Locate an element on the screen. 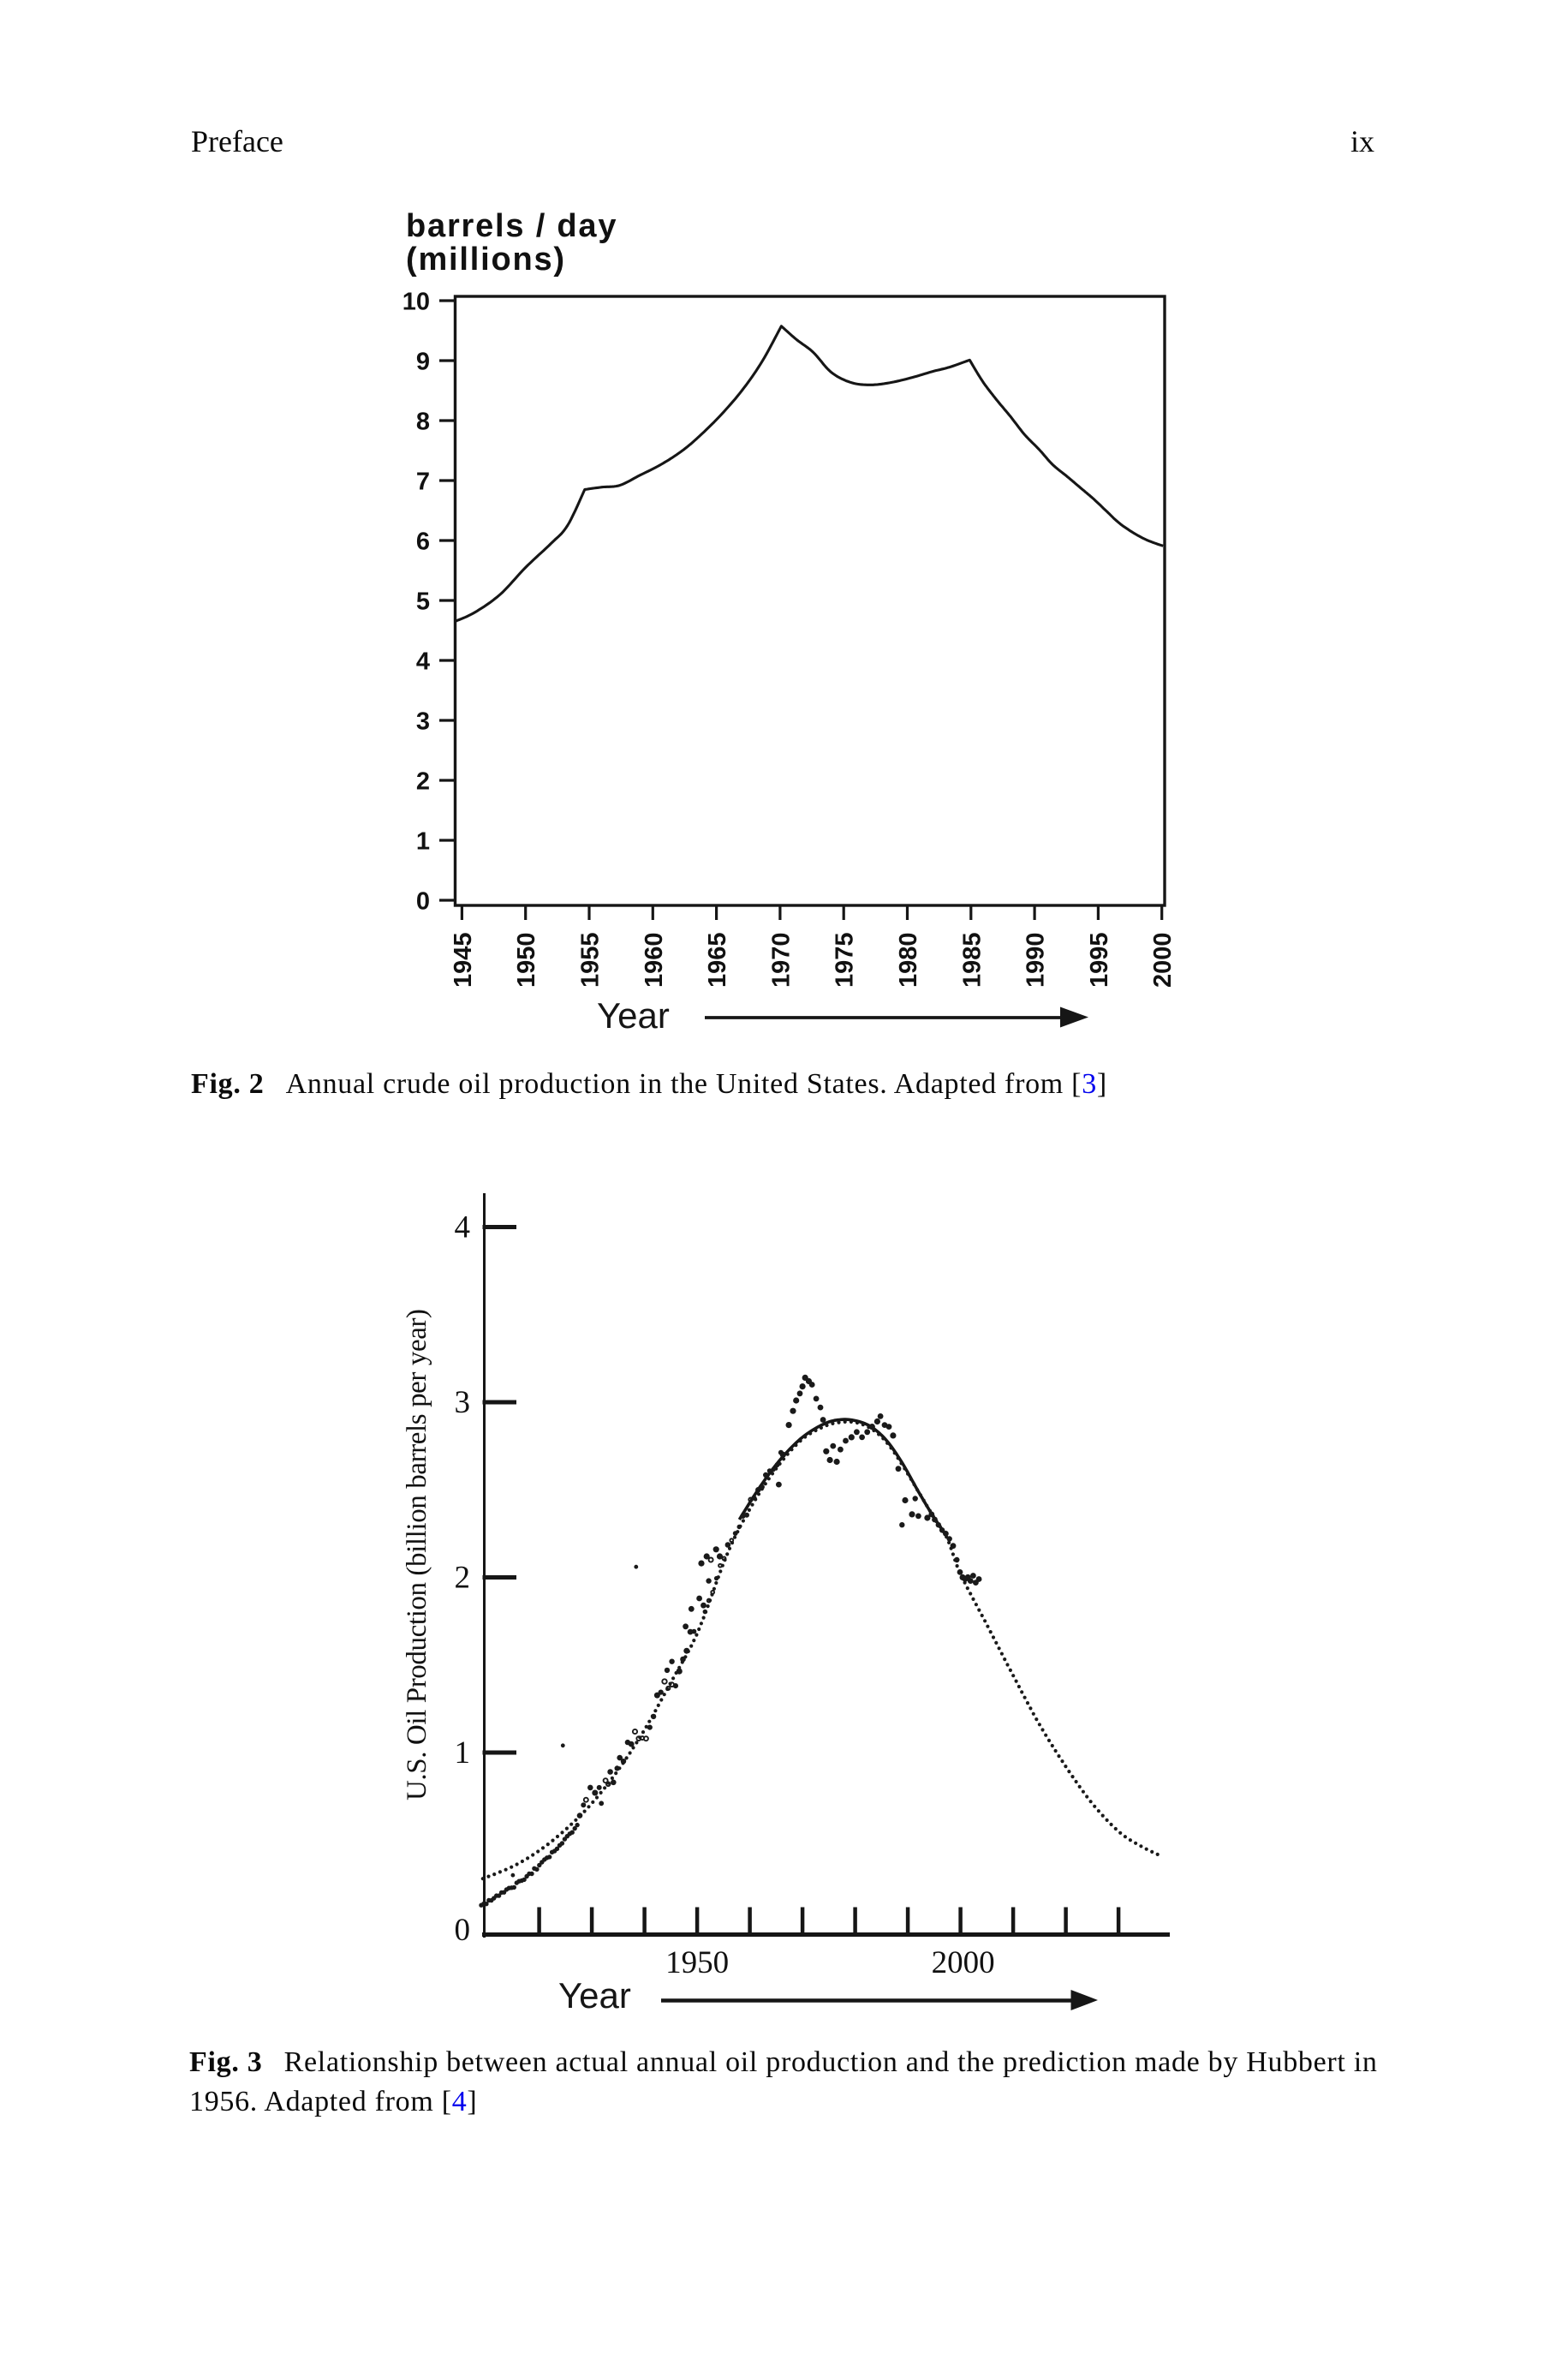 This screenshot has width=1568, height=2377. svg-text: 1970 is located at coordinates (781, 960).